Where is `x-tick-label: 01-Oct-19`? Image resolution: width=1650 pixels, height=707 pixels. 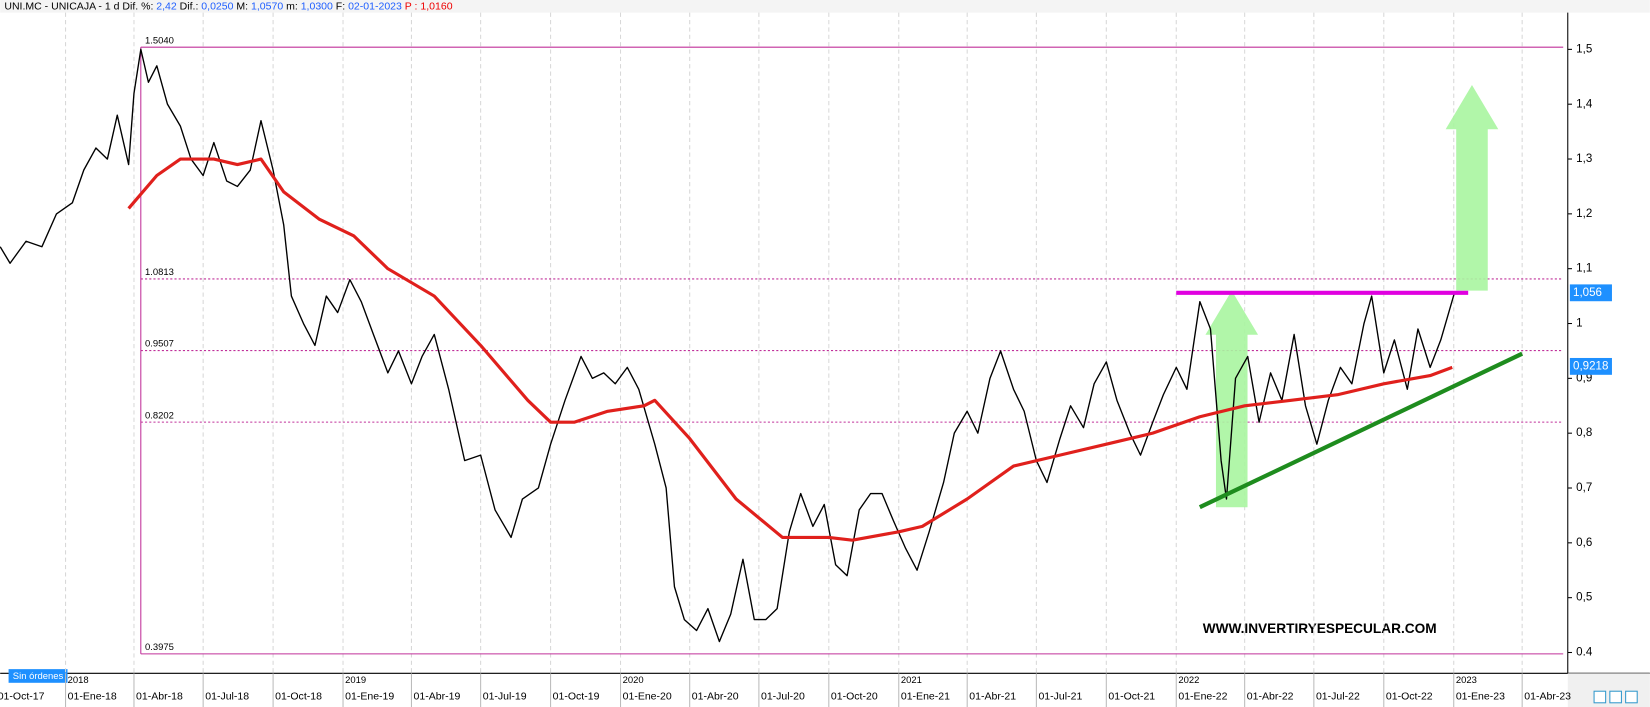
x-tick-label: 01-Oct-19 is located at coordinates (576, 696).